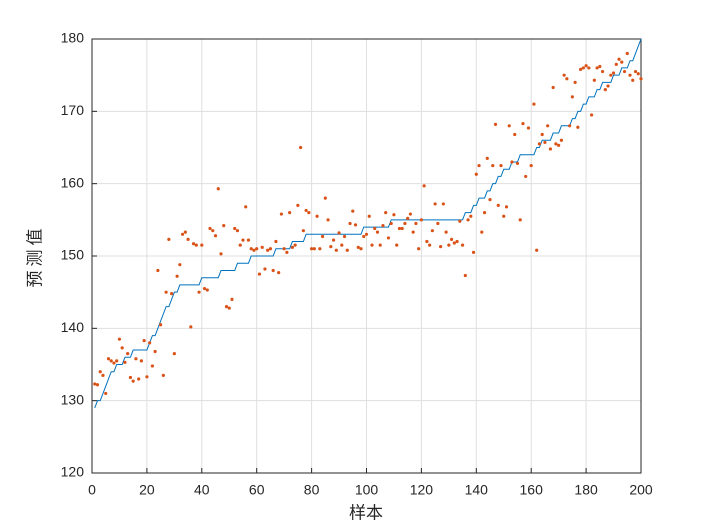  What do you see at coordinates (34, 256) in the screenshot?
I see `y-axis-label: 预测值` at bounding box center [34, 256].